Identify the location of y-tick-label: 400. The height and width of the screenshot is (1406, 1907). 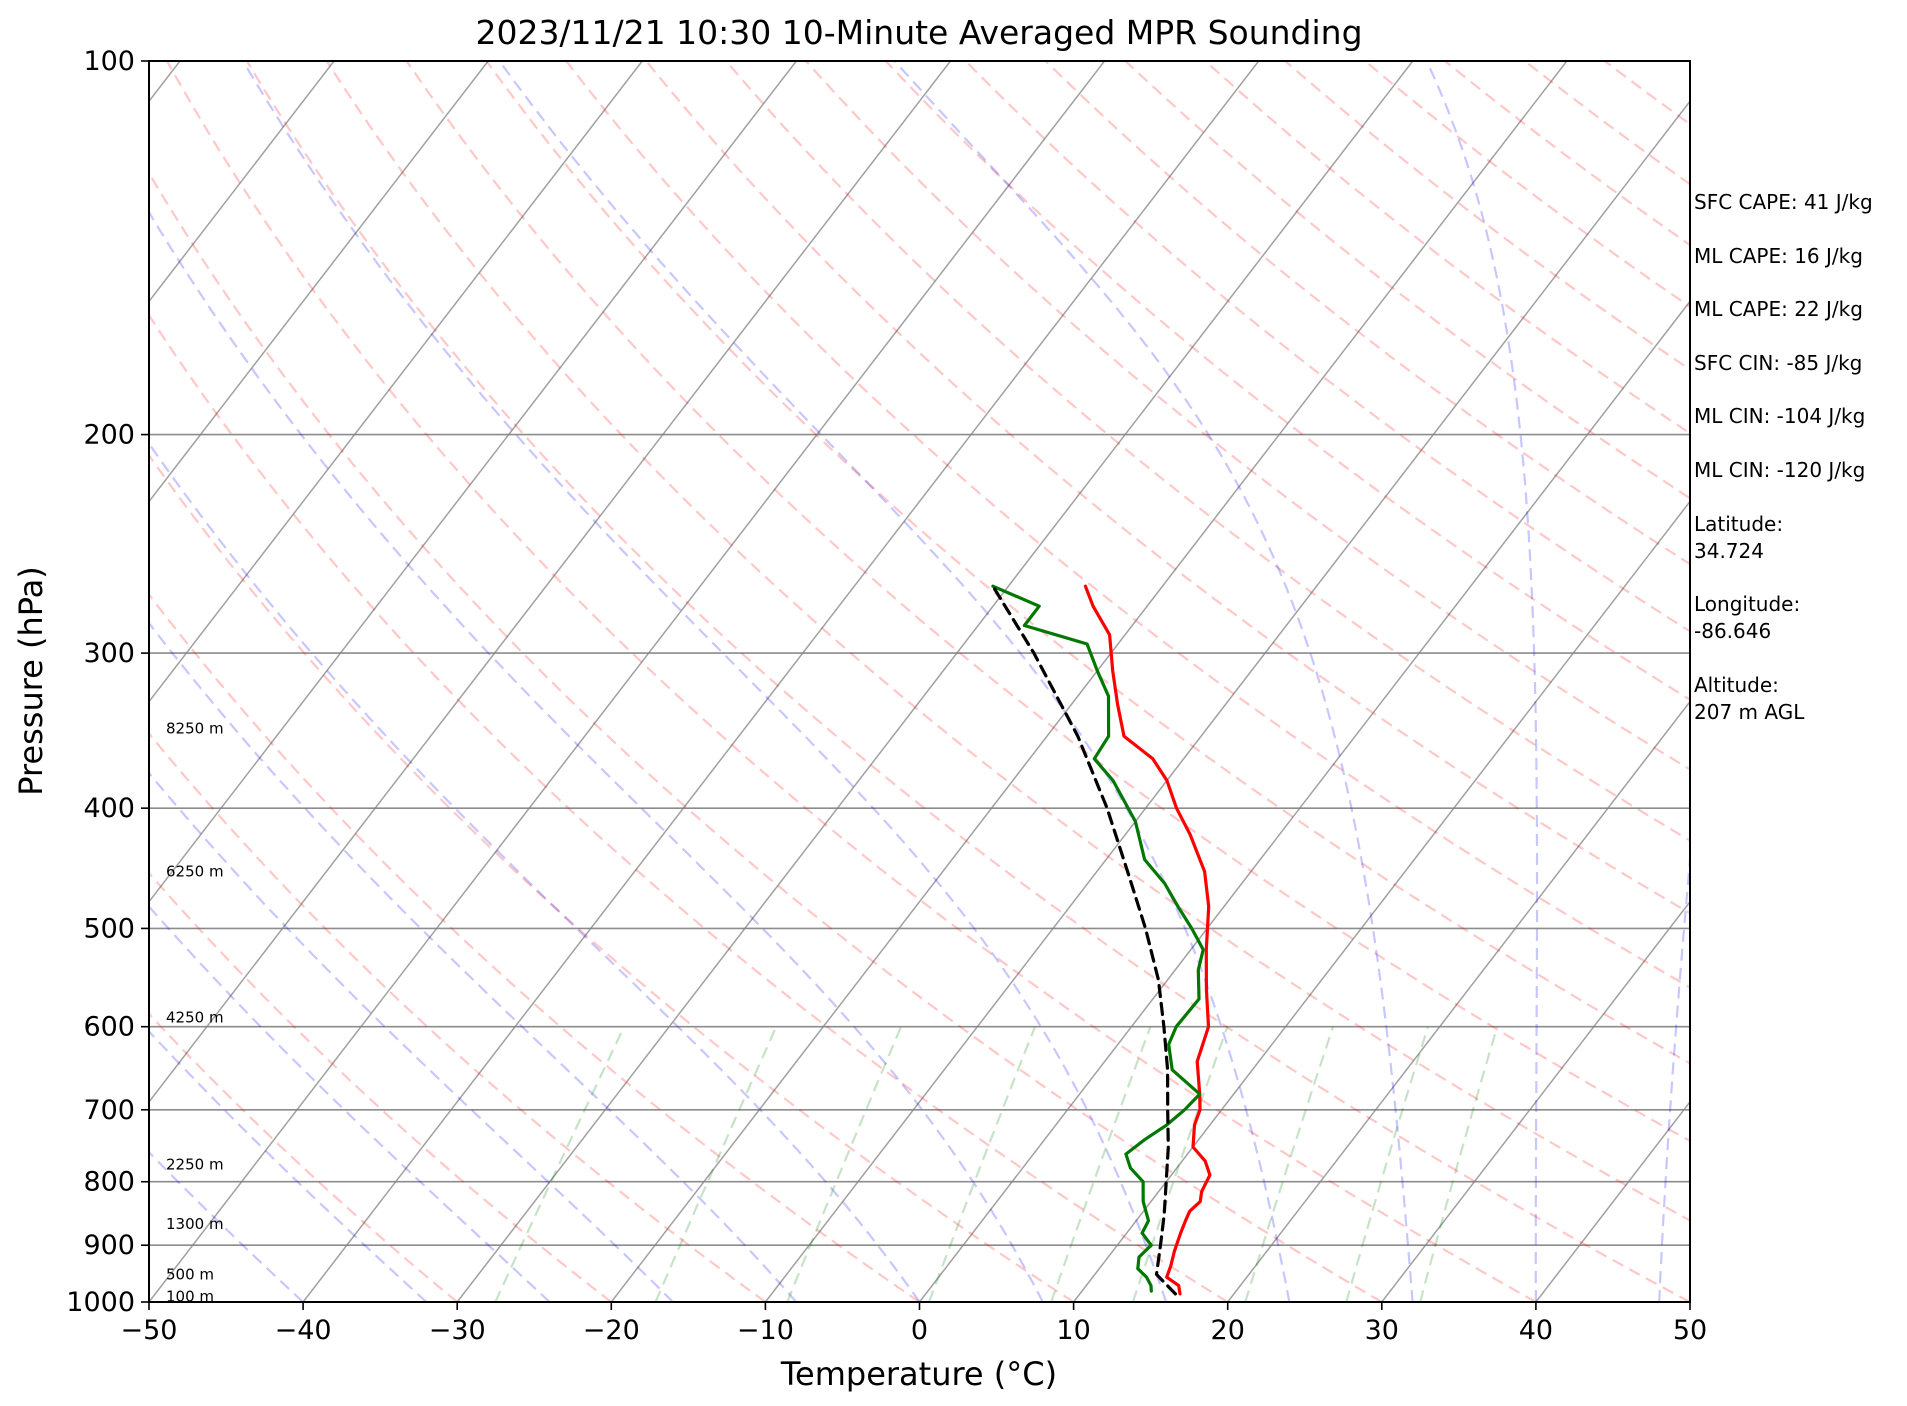
(109, 808).